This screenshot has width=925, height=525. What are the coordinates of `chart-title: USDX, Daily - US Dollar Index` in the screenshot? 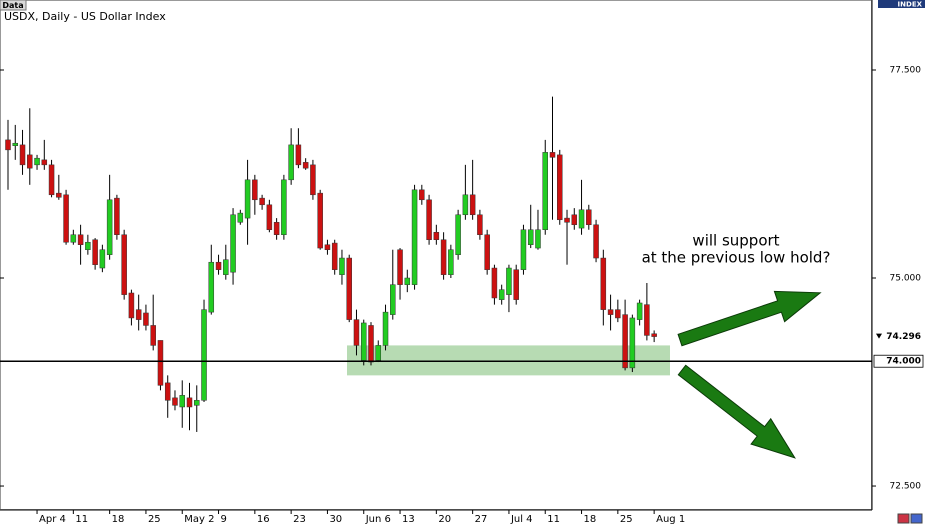 It's located at (85, 16).